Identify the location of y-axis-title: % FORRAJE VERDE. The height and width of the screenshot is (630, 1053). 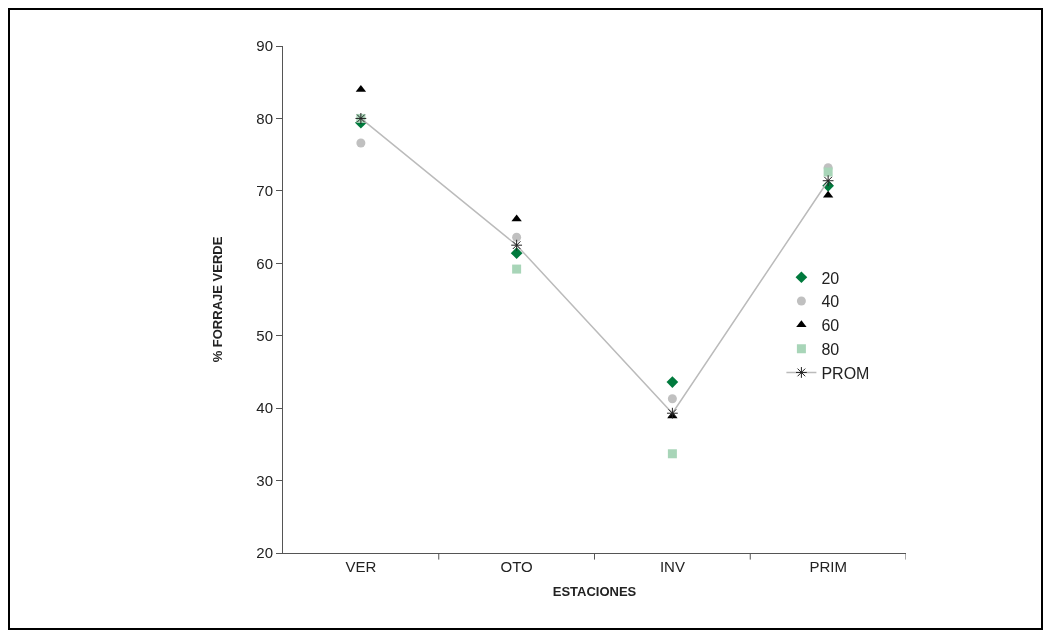
(218, 299).